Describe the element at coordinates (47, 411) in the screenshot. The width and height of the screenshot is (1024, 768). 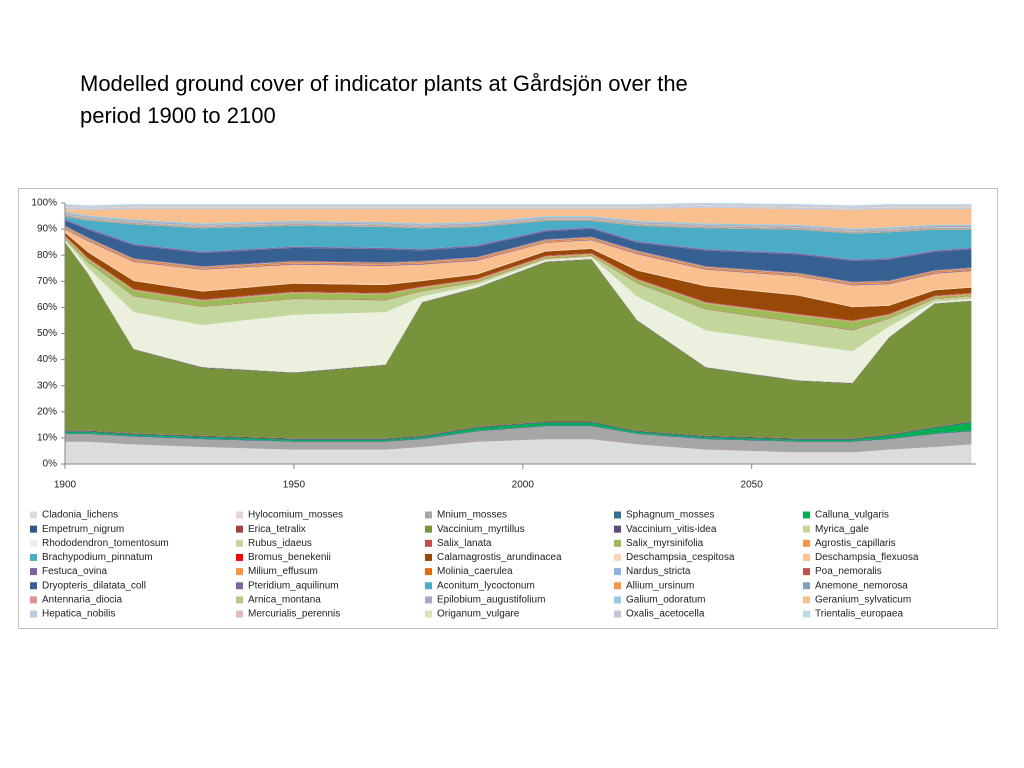
I see `y-tick-label: 20%` at that location.